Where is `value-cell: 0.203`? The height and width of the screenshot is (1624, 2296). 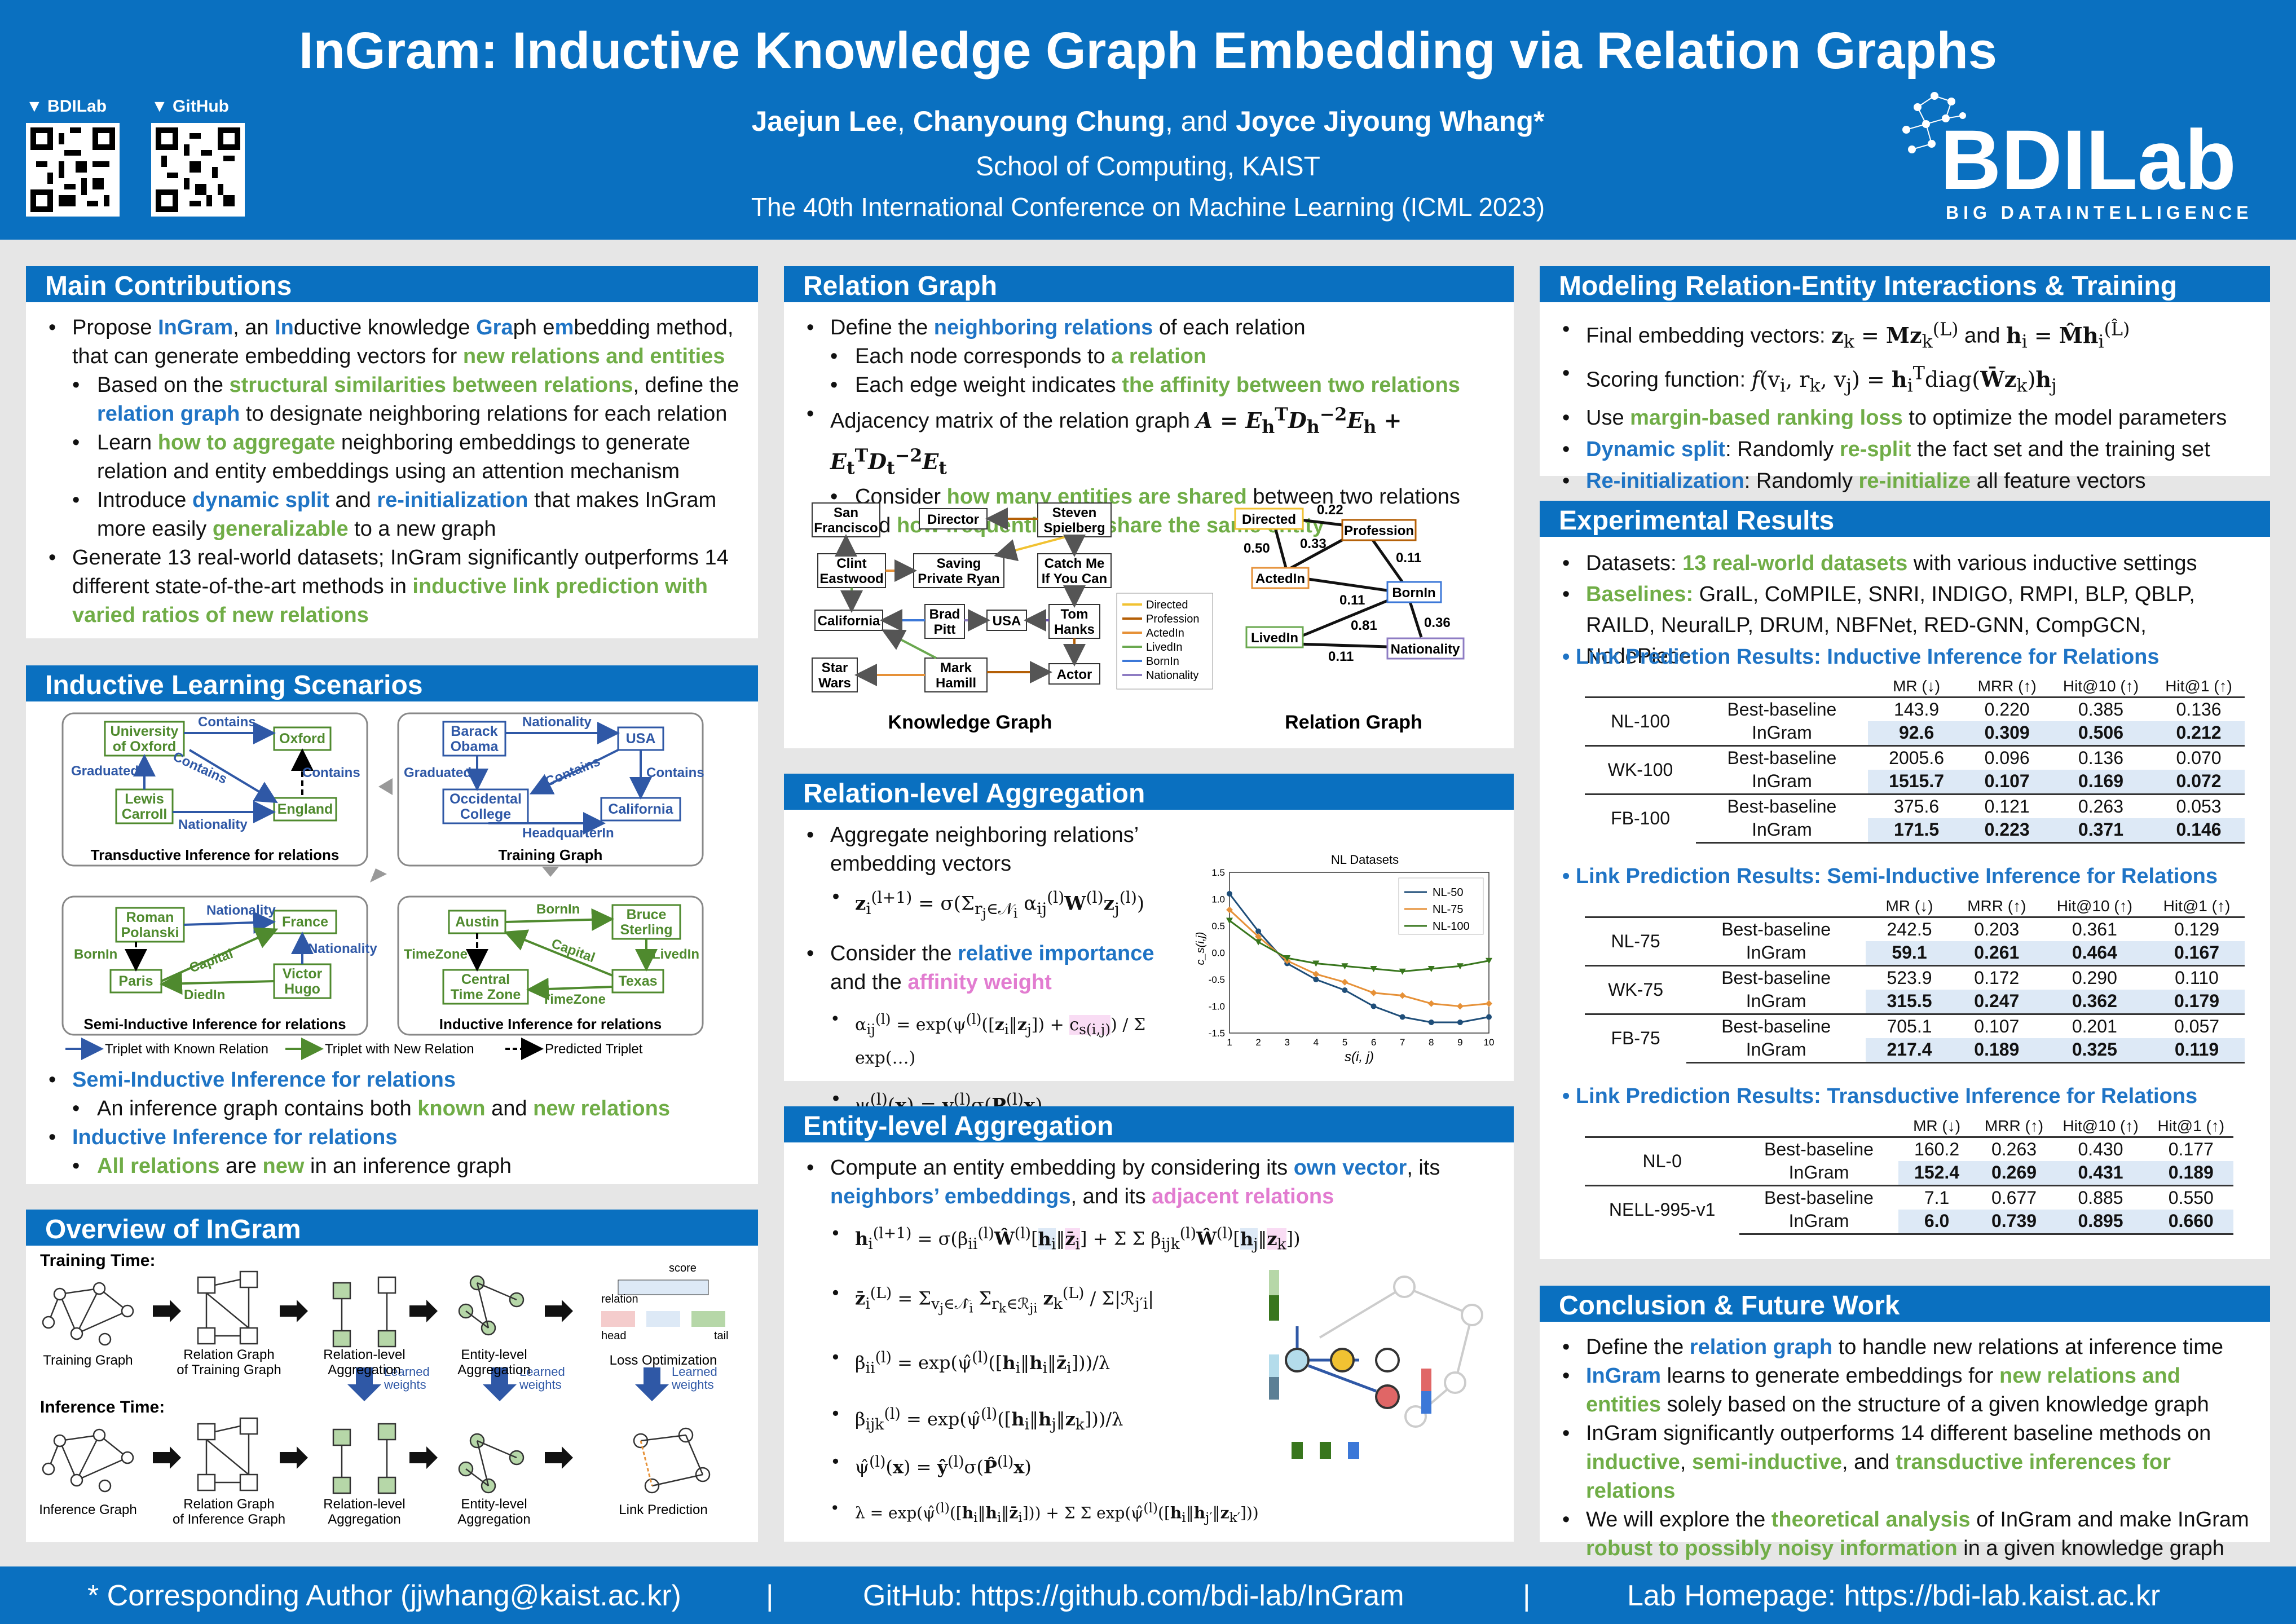 value-cell: 0.203 is located at coordinates (1997, 928).